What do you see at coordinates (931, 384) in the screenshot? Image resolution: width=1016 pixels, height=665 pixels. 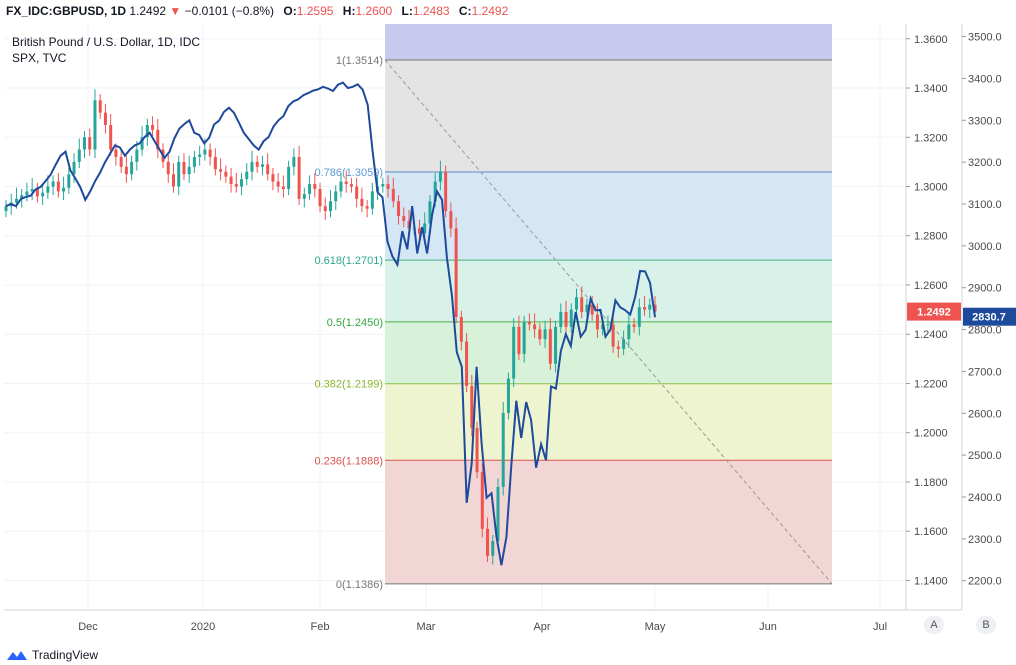 I see `left-tick-label: 1.2200` at bounding box center [931, 384].